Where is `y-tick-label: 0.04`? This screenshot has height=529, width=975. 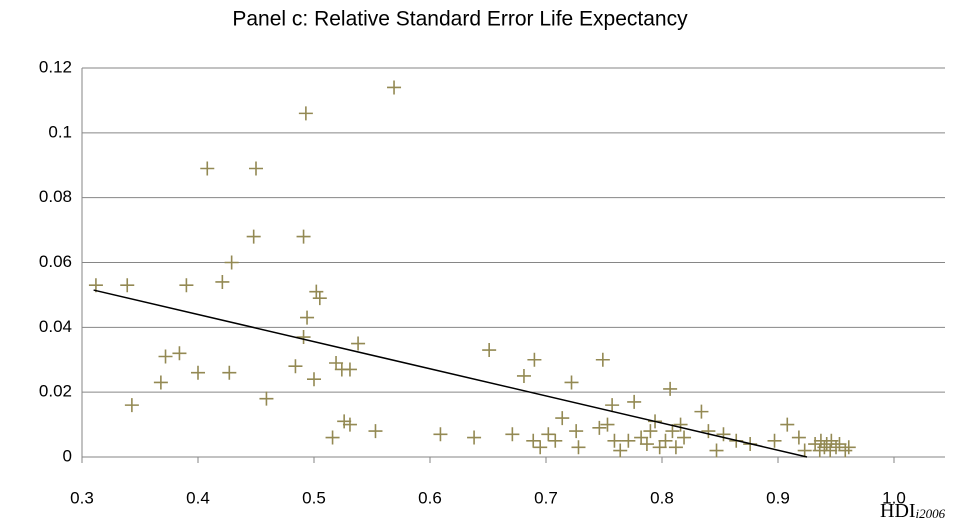
y-tick-label: 0.04 is located at coordinates (55, 326).